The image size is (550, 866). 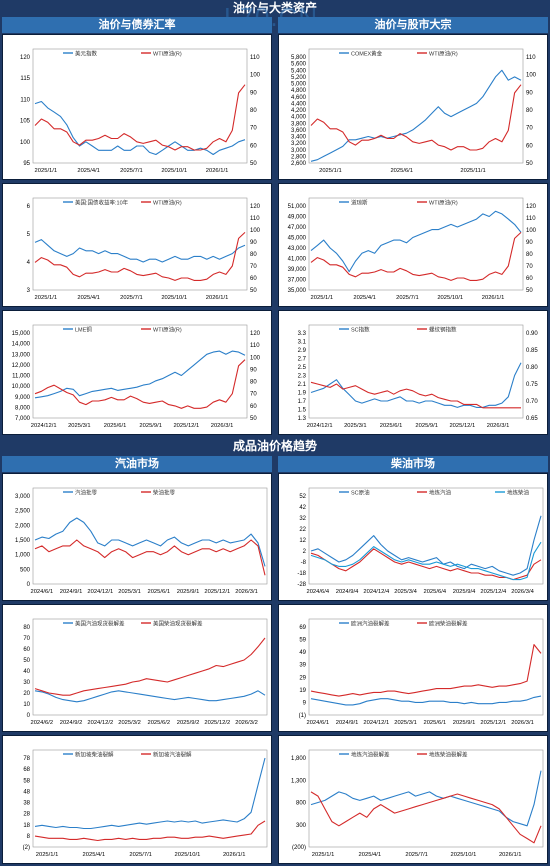 I want to click on x-tick-label: 2025/11/1, so click(x=472, y=171).